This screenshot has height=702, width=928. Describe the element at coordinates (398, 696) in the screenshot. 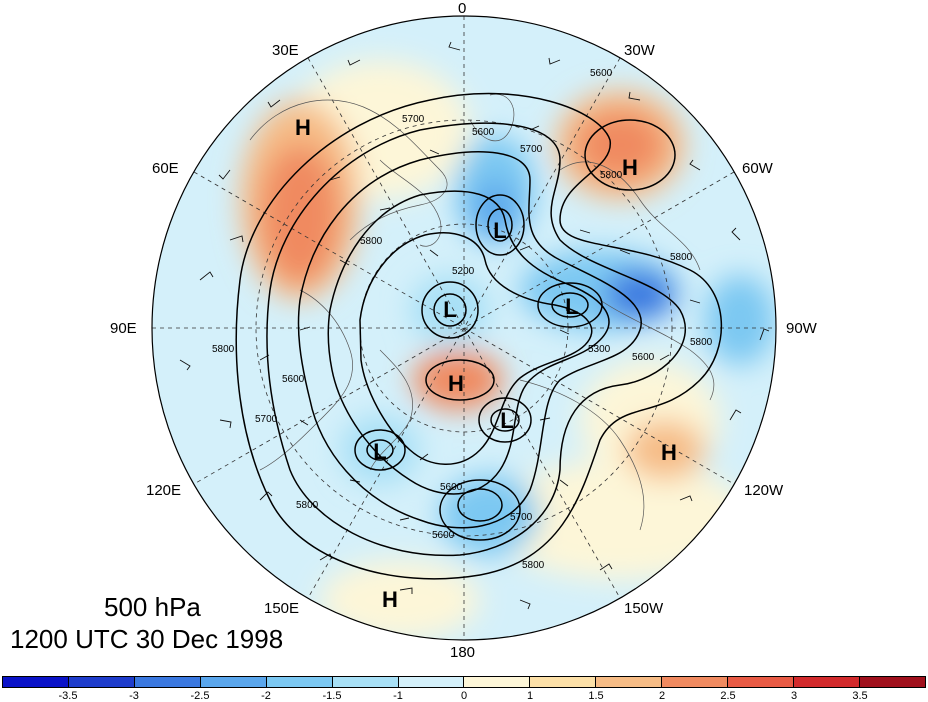

I see `colorbar-tick-label: -1` at that location.